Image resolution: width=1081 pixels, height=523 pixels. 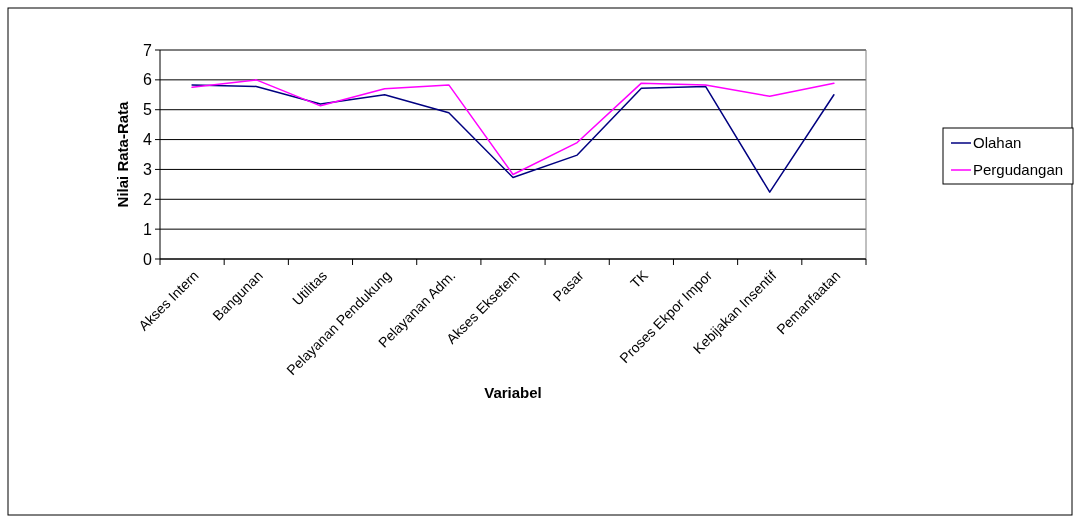 I want to click on y-tick-label: 4, so click(x=148, y=140).